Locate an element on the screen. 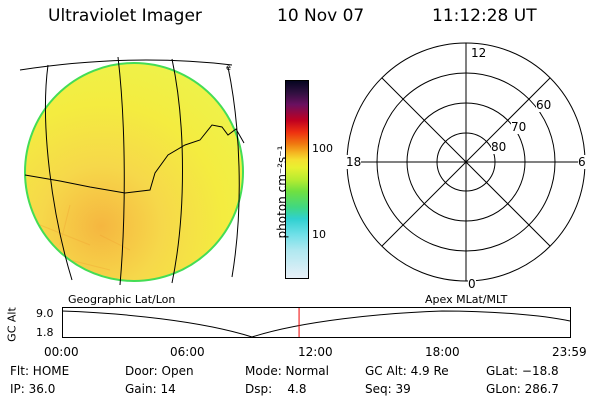 This screenshot has height=400, width=600. svg-text: e is located at coordinates (228, 67).